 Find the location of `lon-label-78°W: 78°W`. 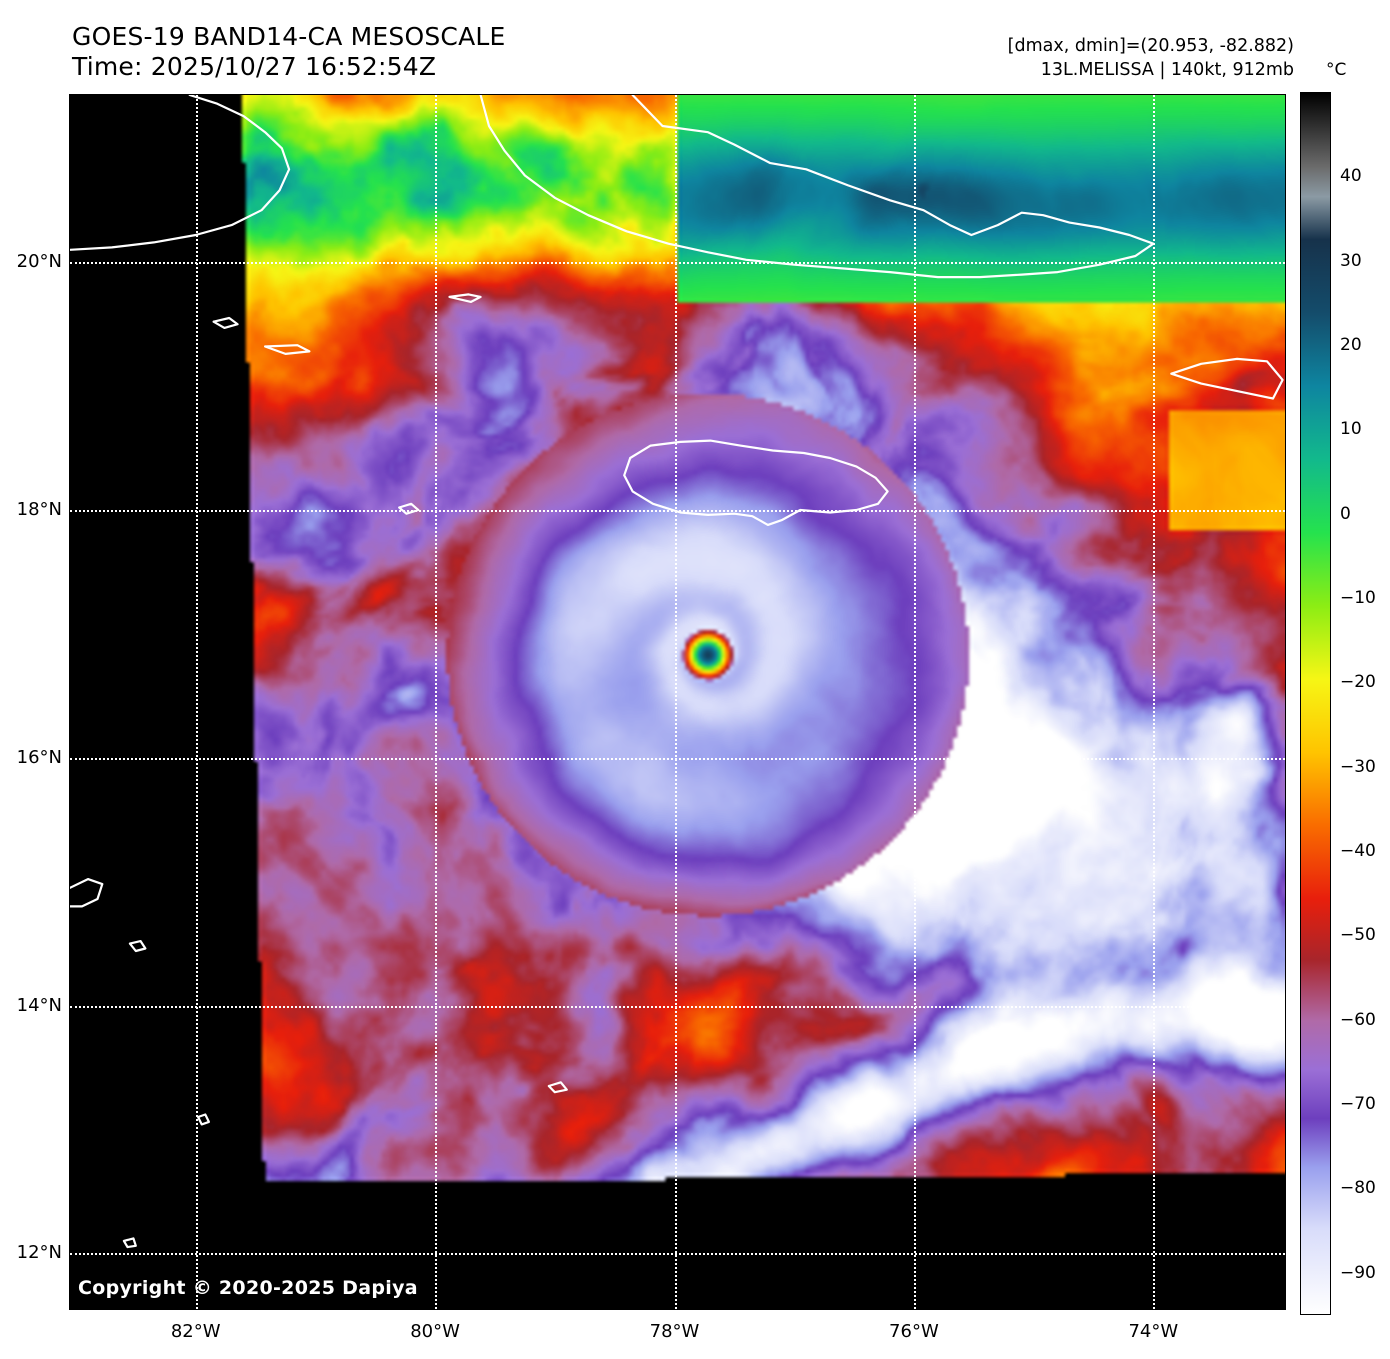

lon-label-78°W: 78°W is located at coordinates (674, 1331).